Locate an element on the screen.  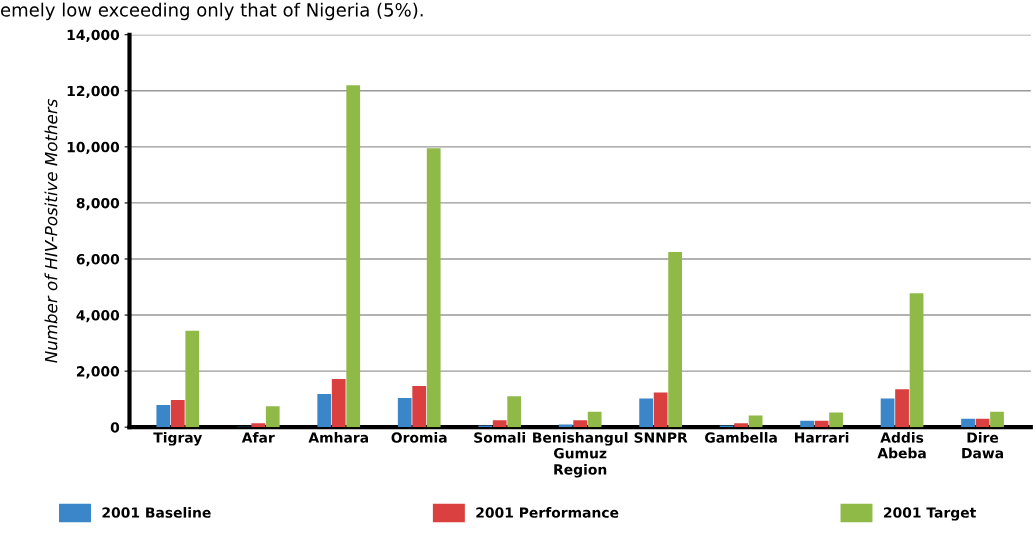
y-tick-label: 4,000 is located at coordinates (98, 316).